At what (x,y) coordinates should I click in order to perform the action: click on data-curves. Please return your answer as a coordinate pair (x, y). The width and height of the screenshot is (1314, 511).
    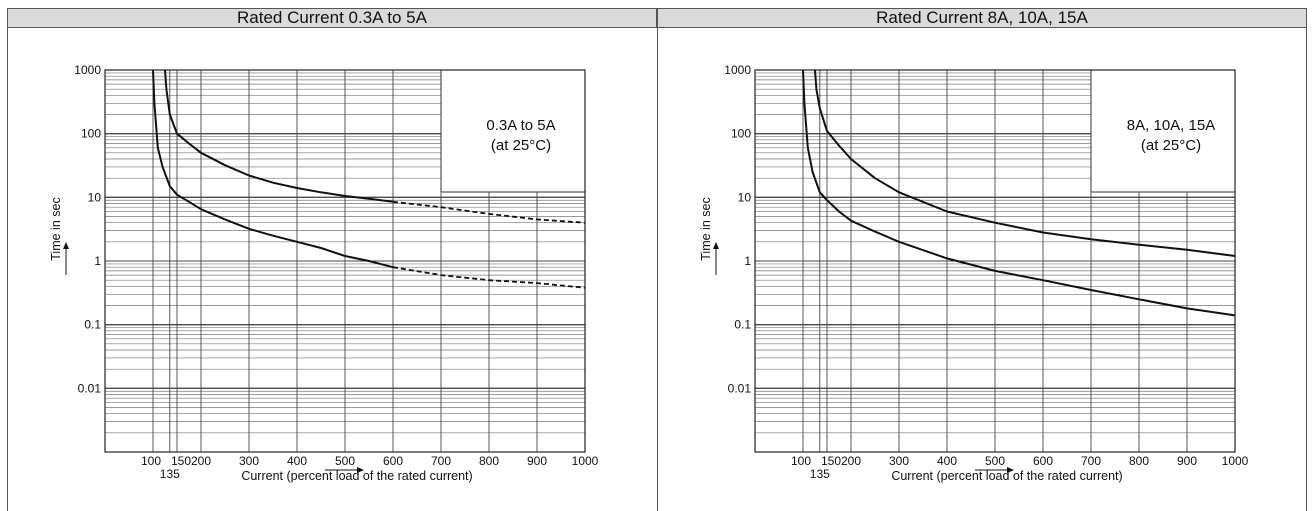
    Looking at the image, I should click on (369, 179).